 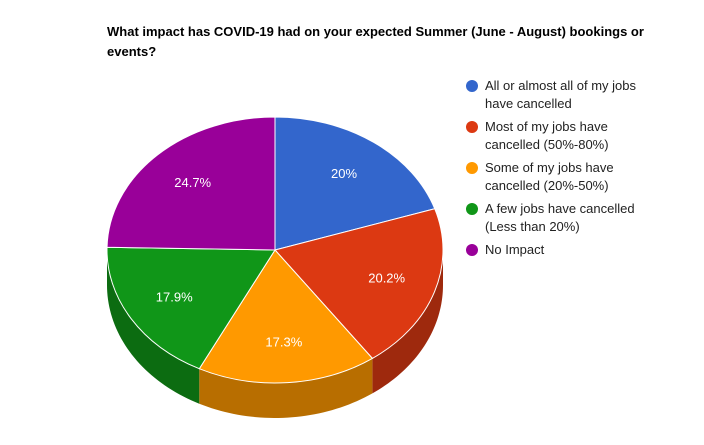 What do you see at coordinates (386, 278) in the screenshot?
I see `data-label: 20.2%` at bounding box center [386, 278].